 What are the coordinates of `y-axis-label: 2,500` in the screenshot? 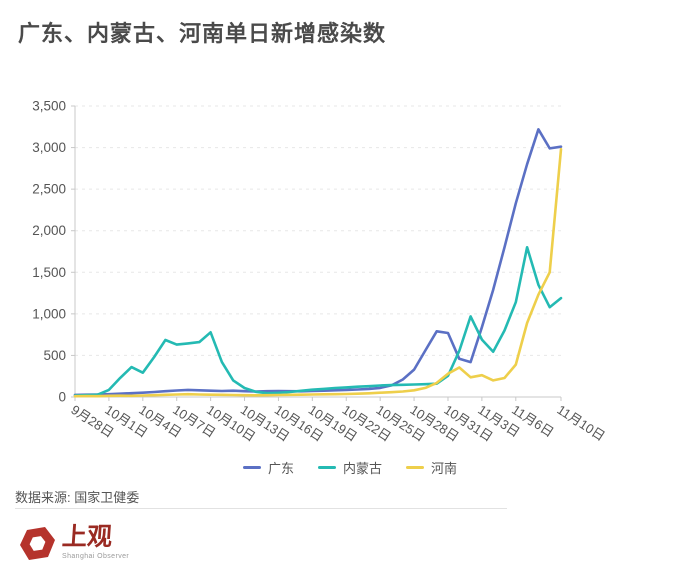 It's located at (49, 189).